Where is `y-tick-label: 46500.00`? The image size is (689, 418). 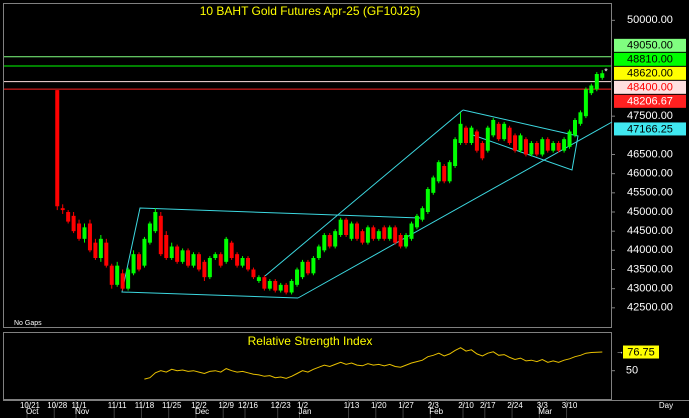 y-tick-label: 46500.00 is located at coordinates (650, 154).